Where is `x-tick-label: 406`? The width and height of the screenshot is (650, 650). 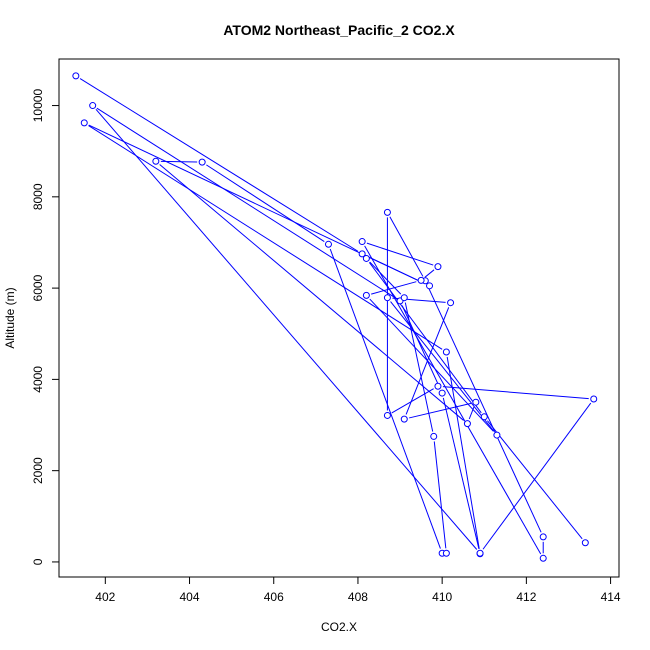 x-tick-label: 406 is located at coordinates (274, 597).